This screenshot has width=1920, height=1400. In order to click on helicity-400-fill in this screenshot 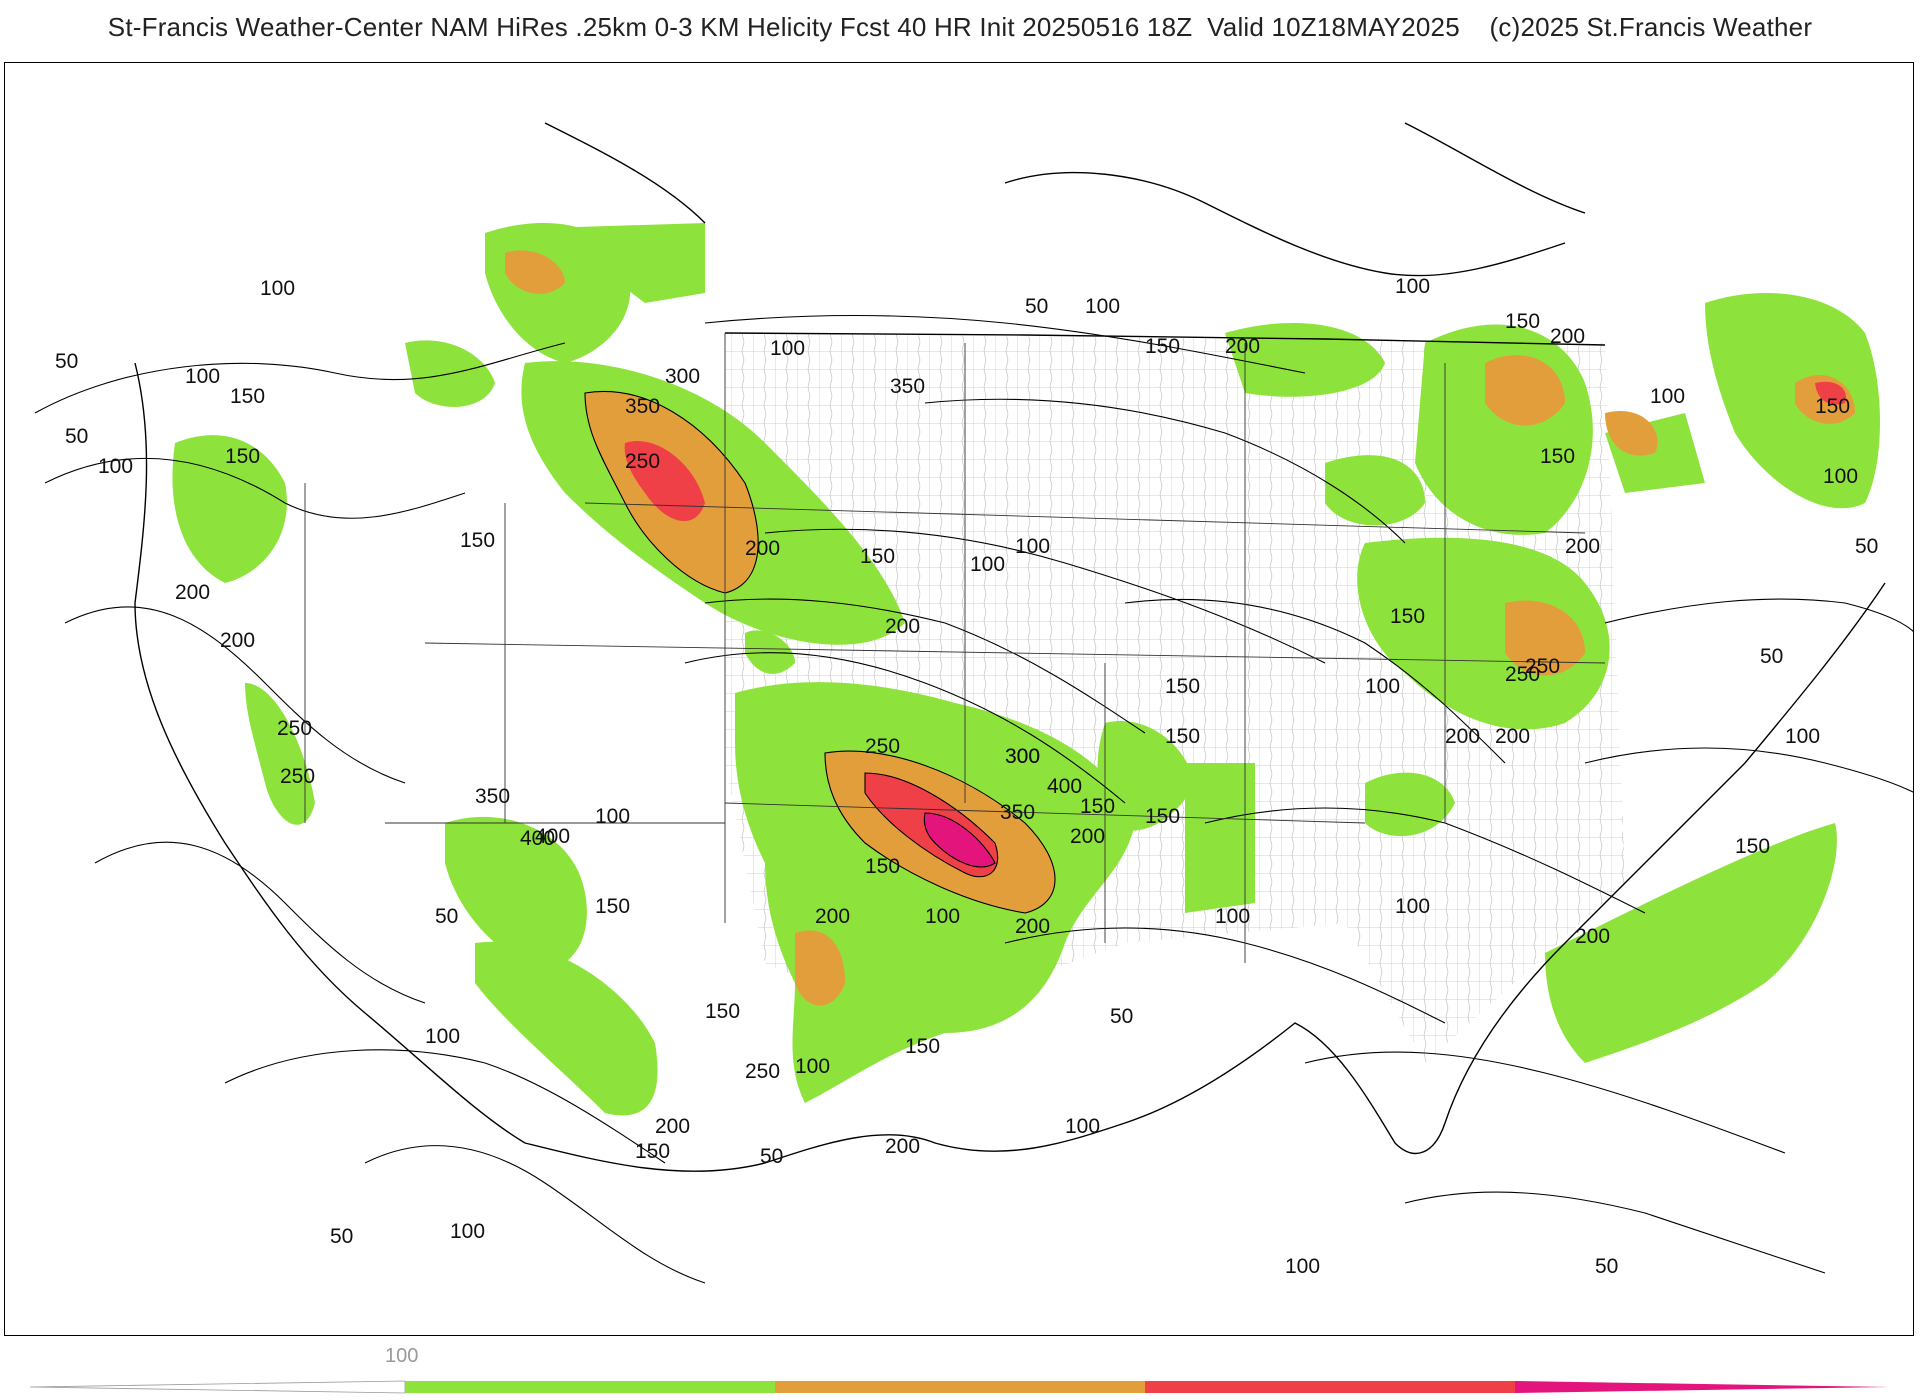, I will do `click(959, 840)`.